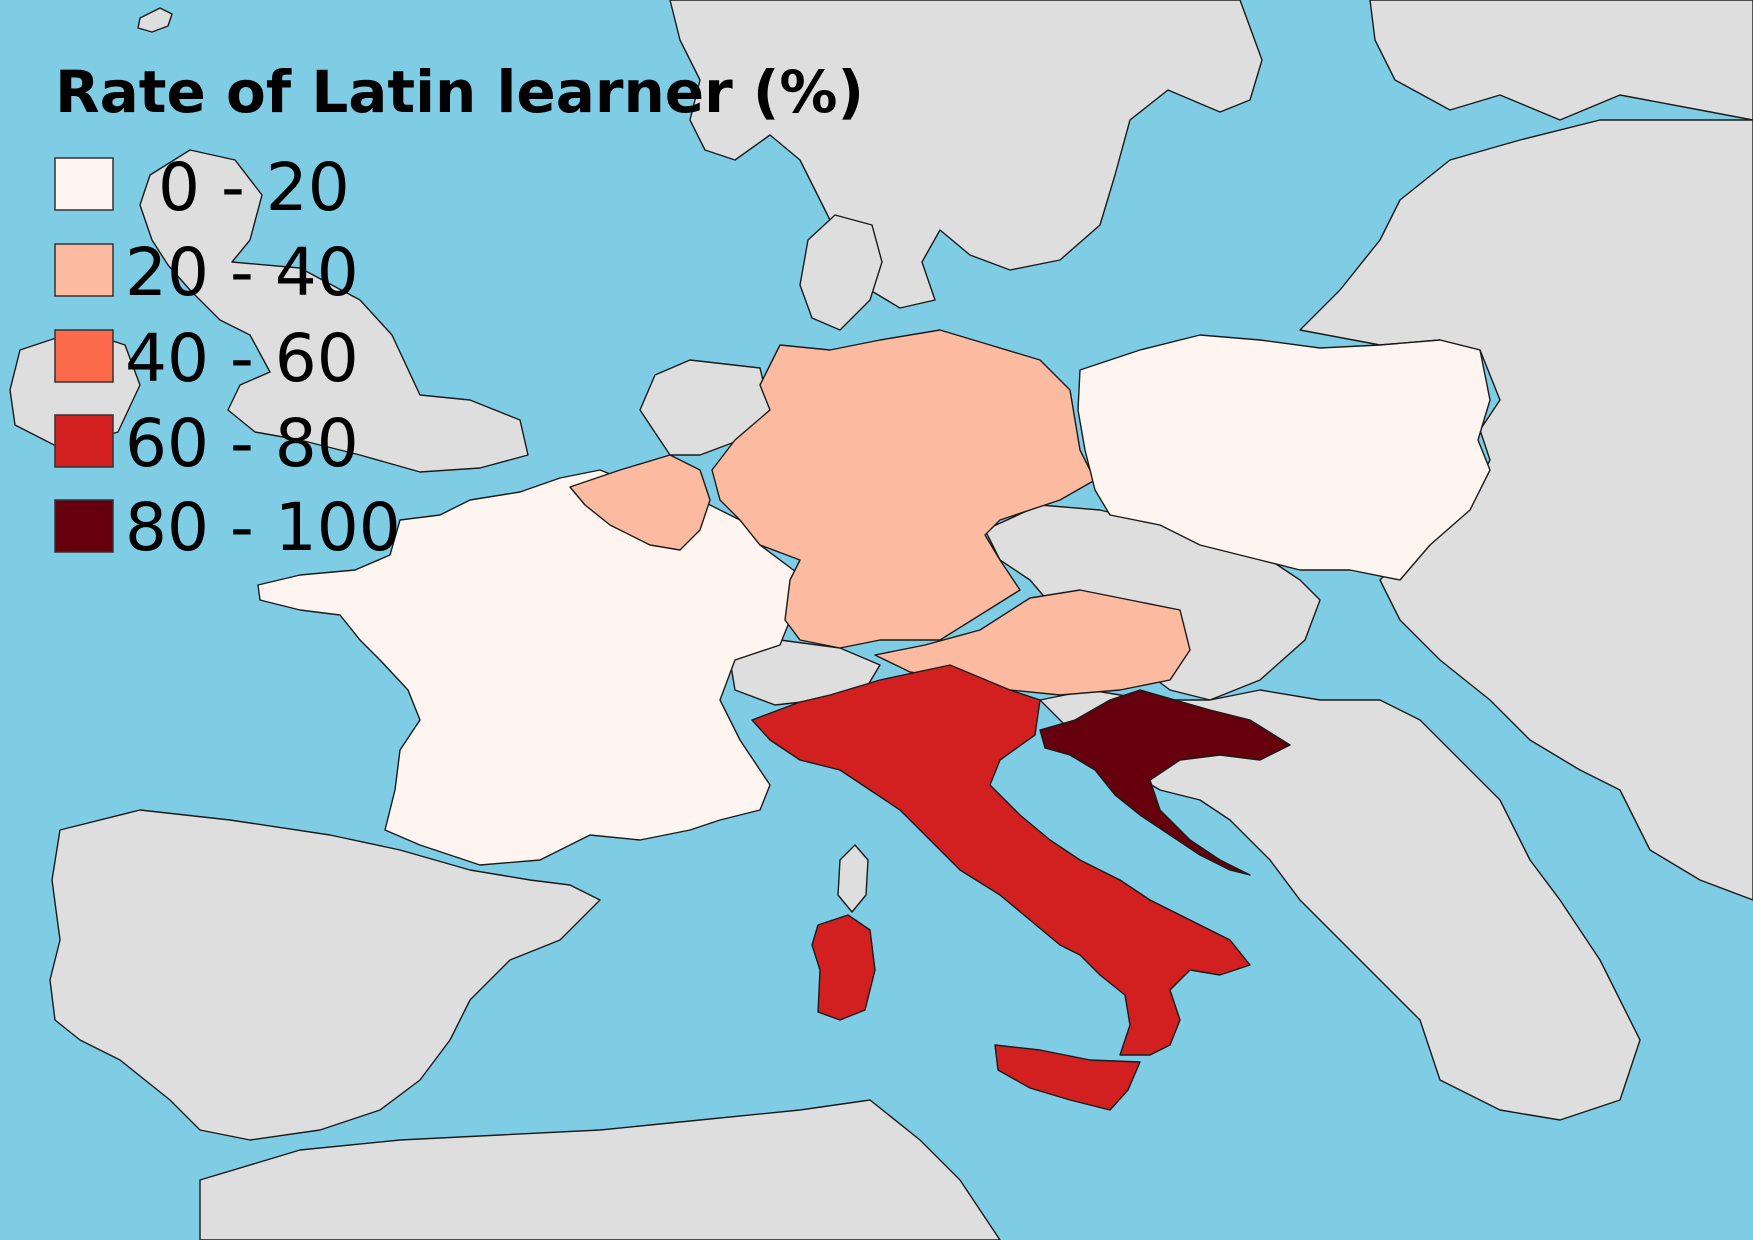 The height and width of the screenshot is (1240, 1753). I want to click on finland, so click(1561, 60).